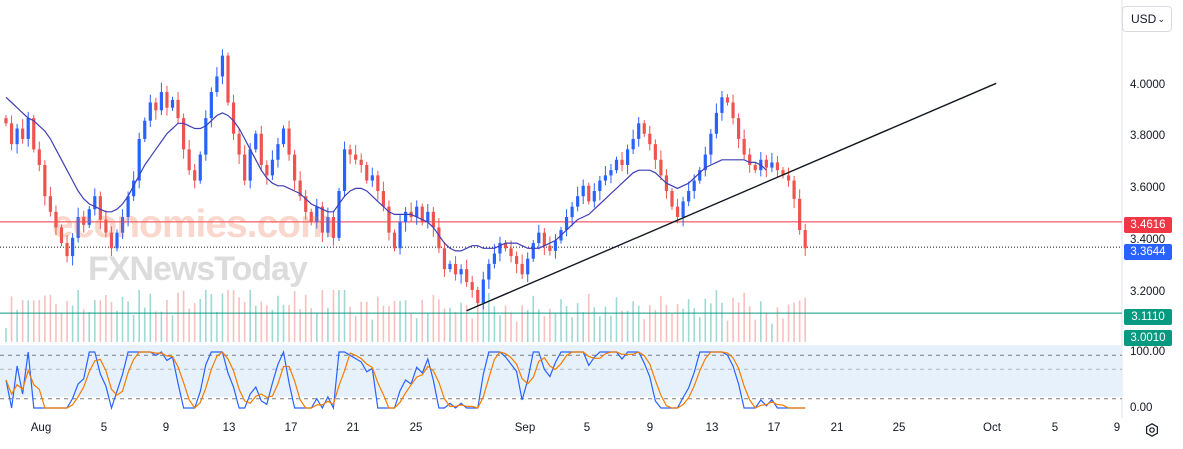 Image resolution: width=1183 pixels, height=449 pixels. Describe the element at coordinates (198, 269) in the screenshot. I see `watermark-fxnewstoday: FXNewsToday` at that location.